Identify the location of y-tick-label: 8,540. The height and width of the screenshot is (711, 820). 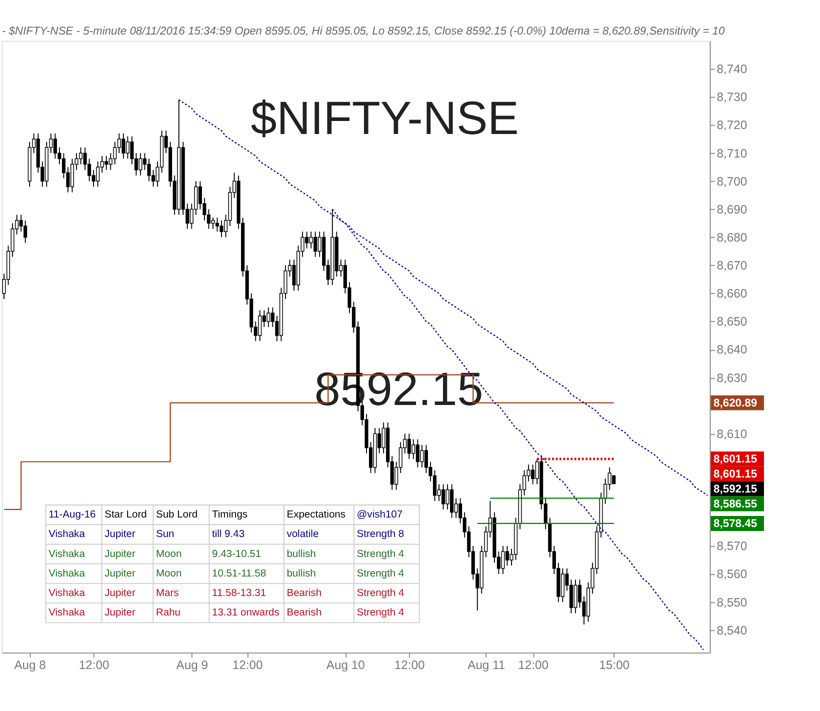
(732, 630).